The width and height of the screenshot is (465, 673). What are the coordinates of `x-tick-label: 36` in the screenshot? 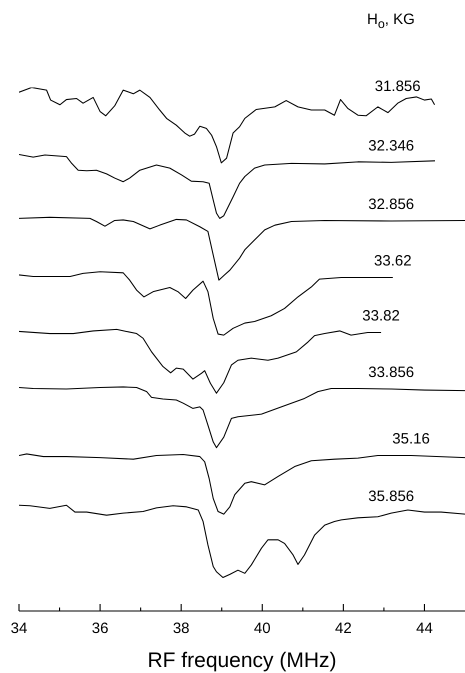 It's located at (100, 628).